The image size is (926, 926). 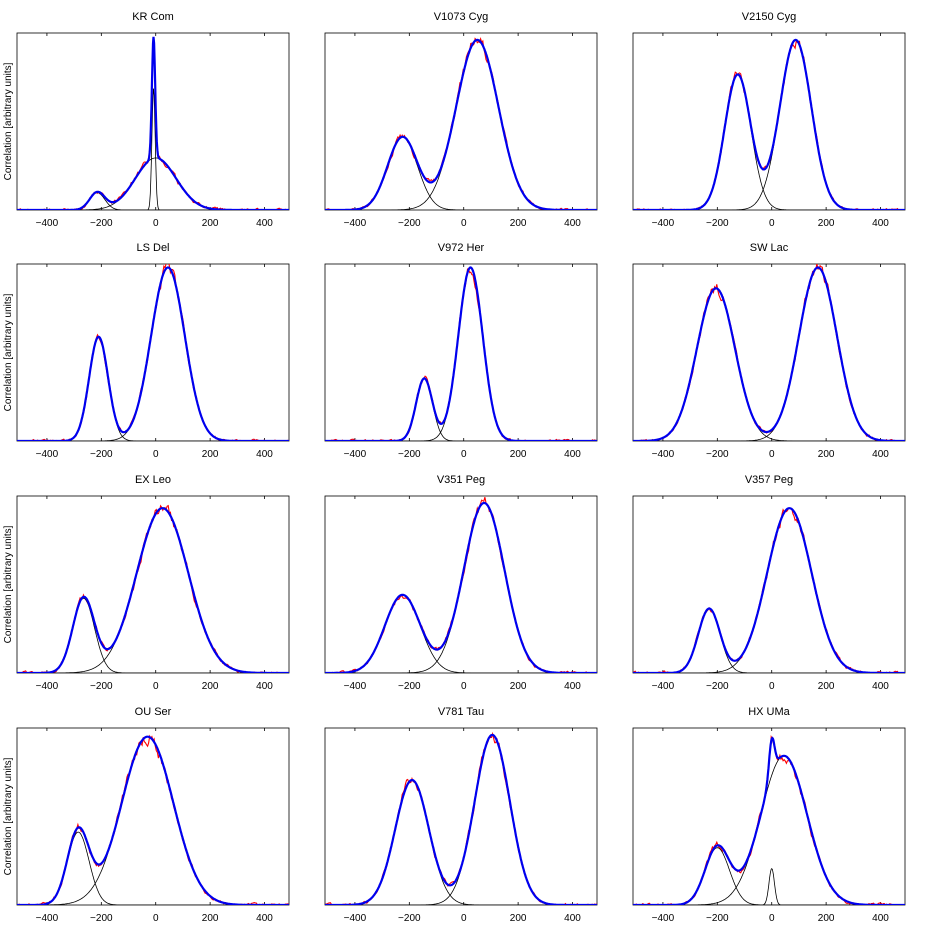 What do you see at coordinates (769, 480) in the screenshot?
I see `panel-title: V357 Peg` at bounding box center [769, 480].